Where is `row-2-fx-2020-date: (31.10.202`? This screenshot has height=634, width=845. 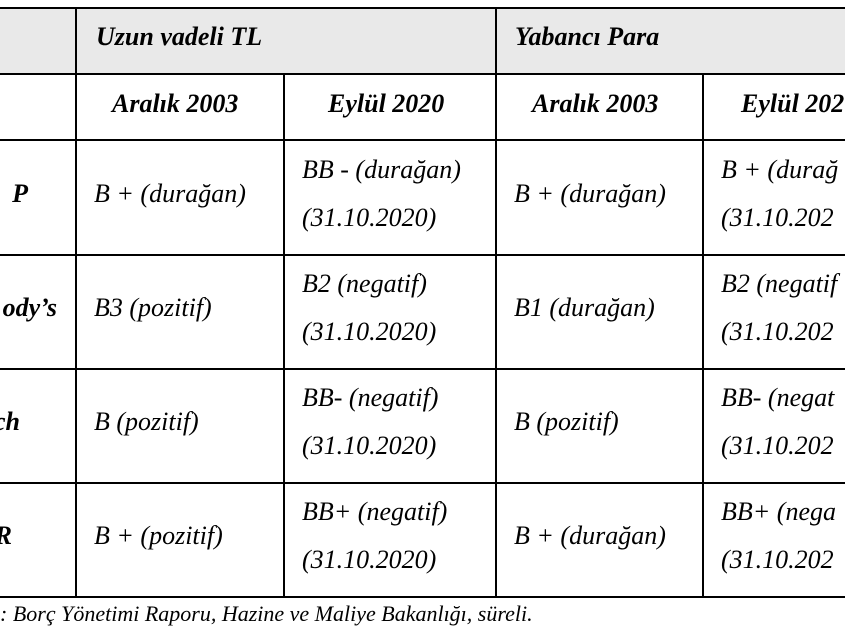 row-2-fx-2020-date: (31.10.202 is located at coordinates (777, 331).